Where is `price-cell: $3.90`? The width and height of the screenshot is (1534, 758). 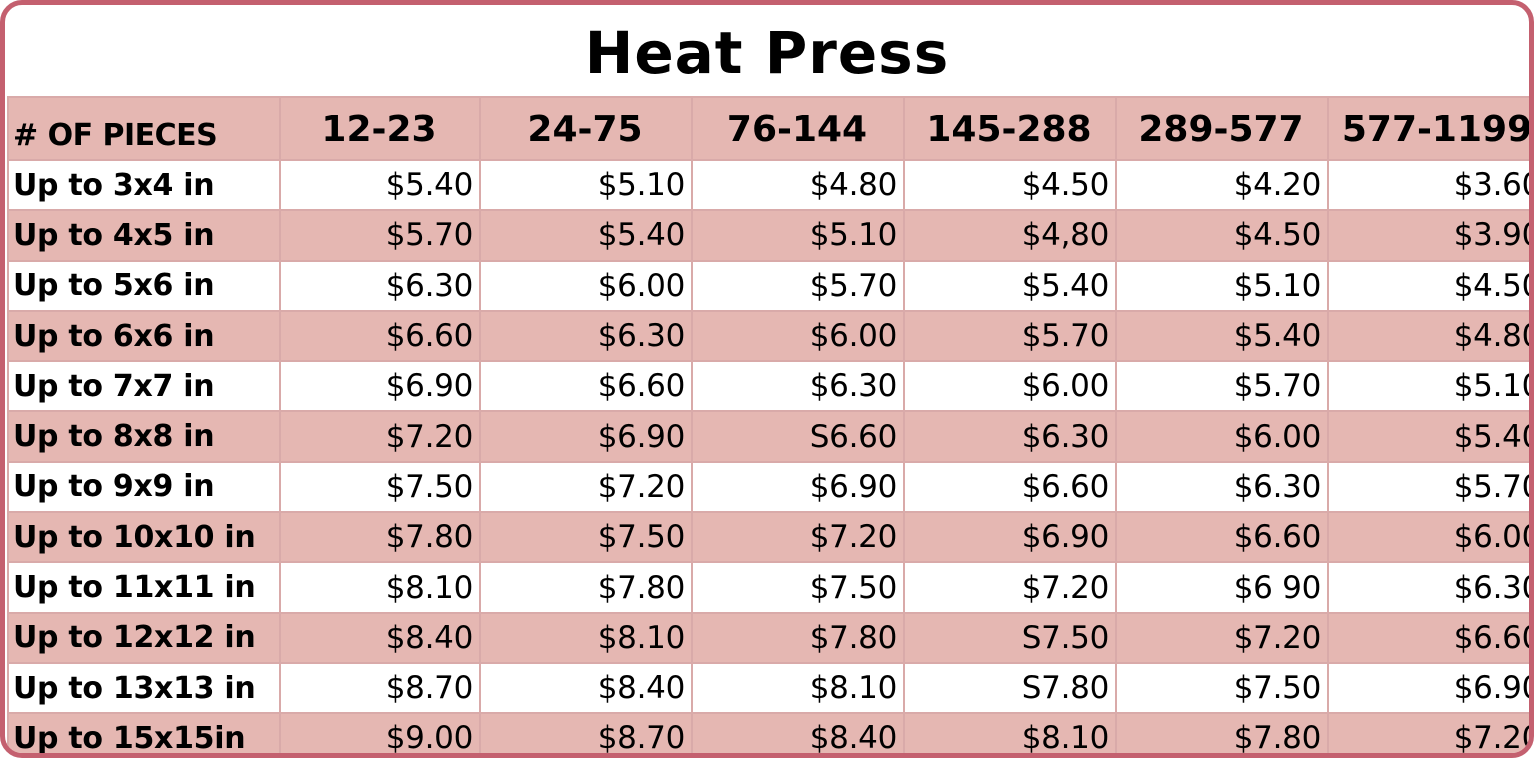
price-cell: $3.90 is located at coordinates (1428, 235).